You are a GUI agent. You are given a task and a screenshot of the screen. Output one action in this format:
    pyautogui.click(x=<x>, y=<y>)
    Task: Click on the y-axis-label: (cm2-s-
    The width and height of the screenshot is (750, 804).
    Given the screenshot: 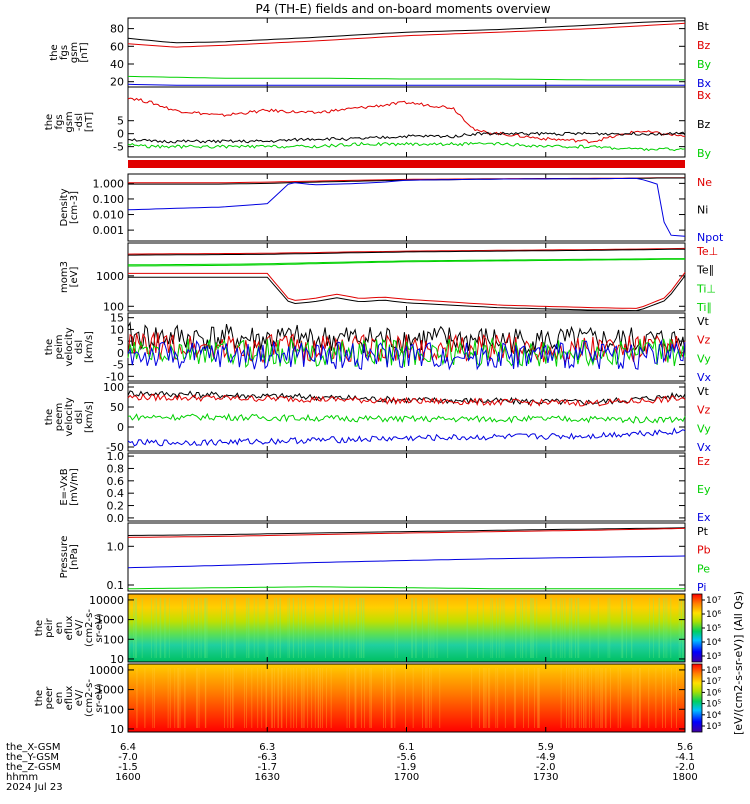 What is the action you would take?
    pyautogui.click(x=89, y=628)
    